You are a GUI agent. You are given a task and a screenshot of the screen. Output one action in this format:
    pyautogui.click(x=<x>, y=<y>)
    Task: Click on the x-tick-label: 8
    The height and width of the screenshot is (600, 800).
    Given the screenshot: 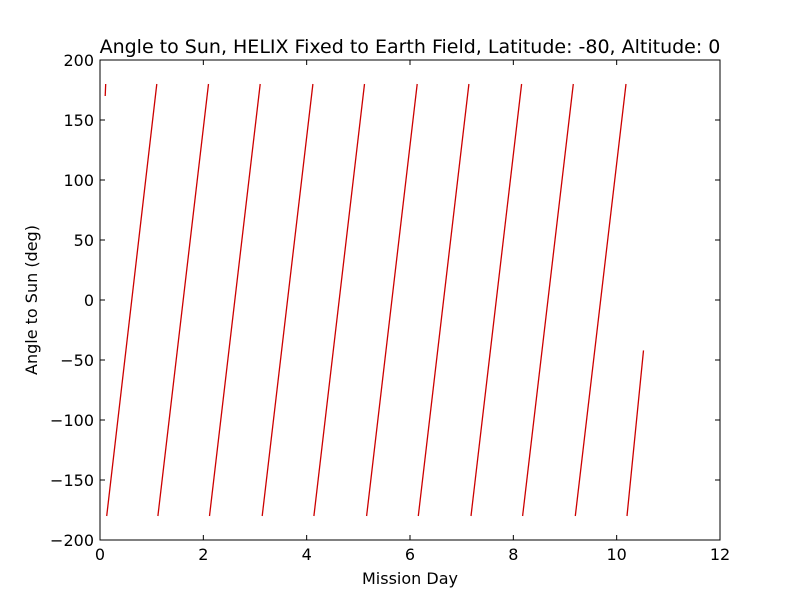 What is the action you would take?
    pyautogui.click(x=513, y=554)
    